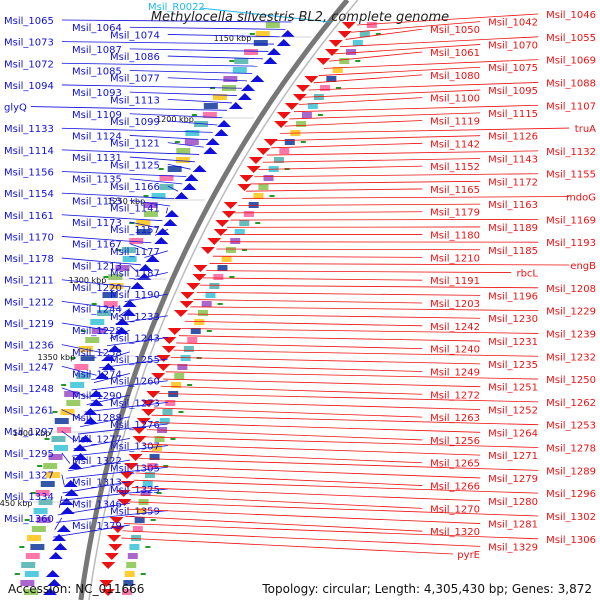 The height and width of the screenshot is (604, 600). Describe the element at coordinates (56, 357) in the screenshot. I see `scale-label: 1350 kbp` at that location.